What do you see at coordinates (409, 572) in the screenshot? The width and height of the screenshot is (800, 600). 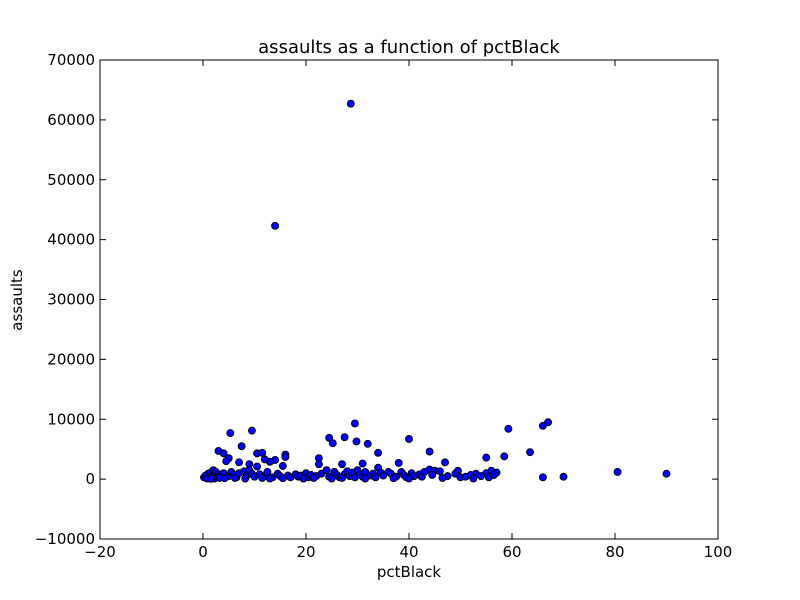 I see `x-axis-label: pctBlack` at bounding box center [409, 572].